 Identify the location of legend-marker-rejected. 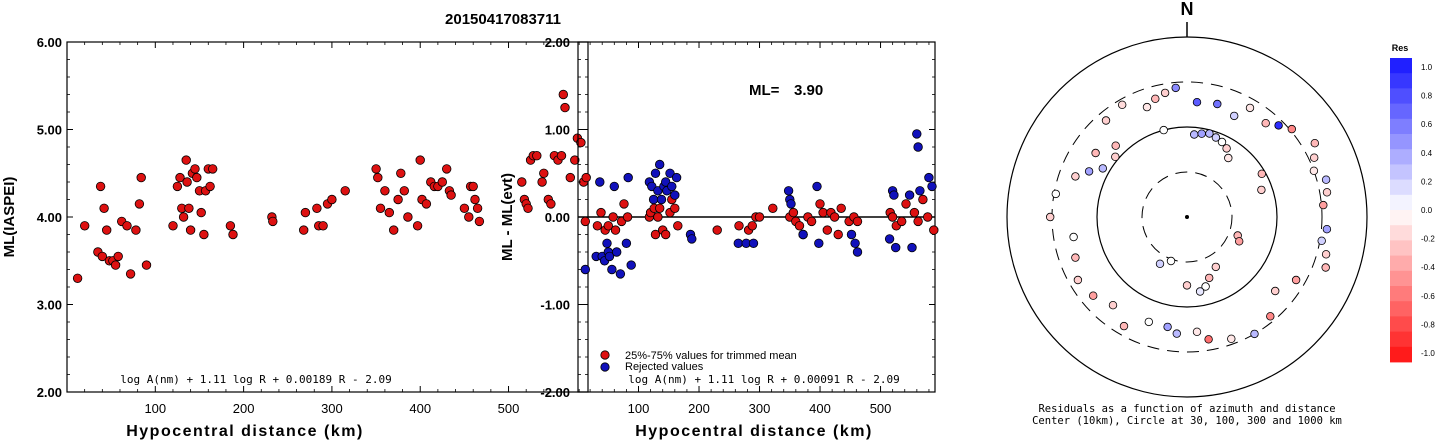
(605, 367).